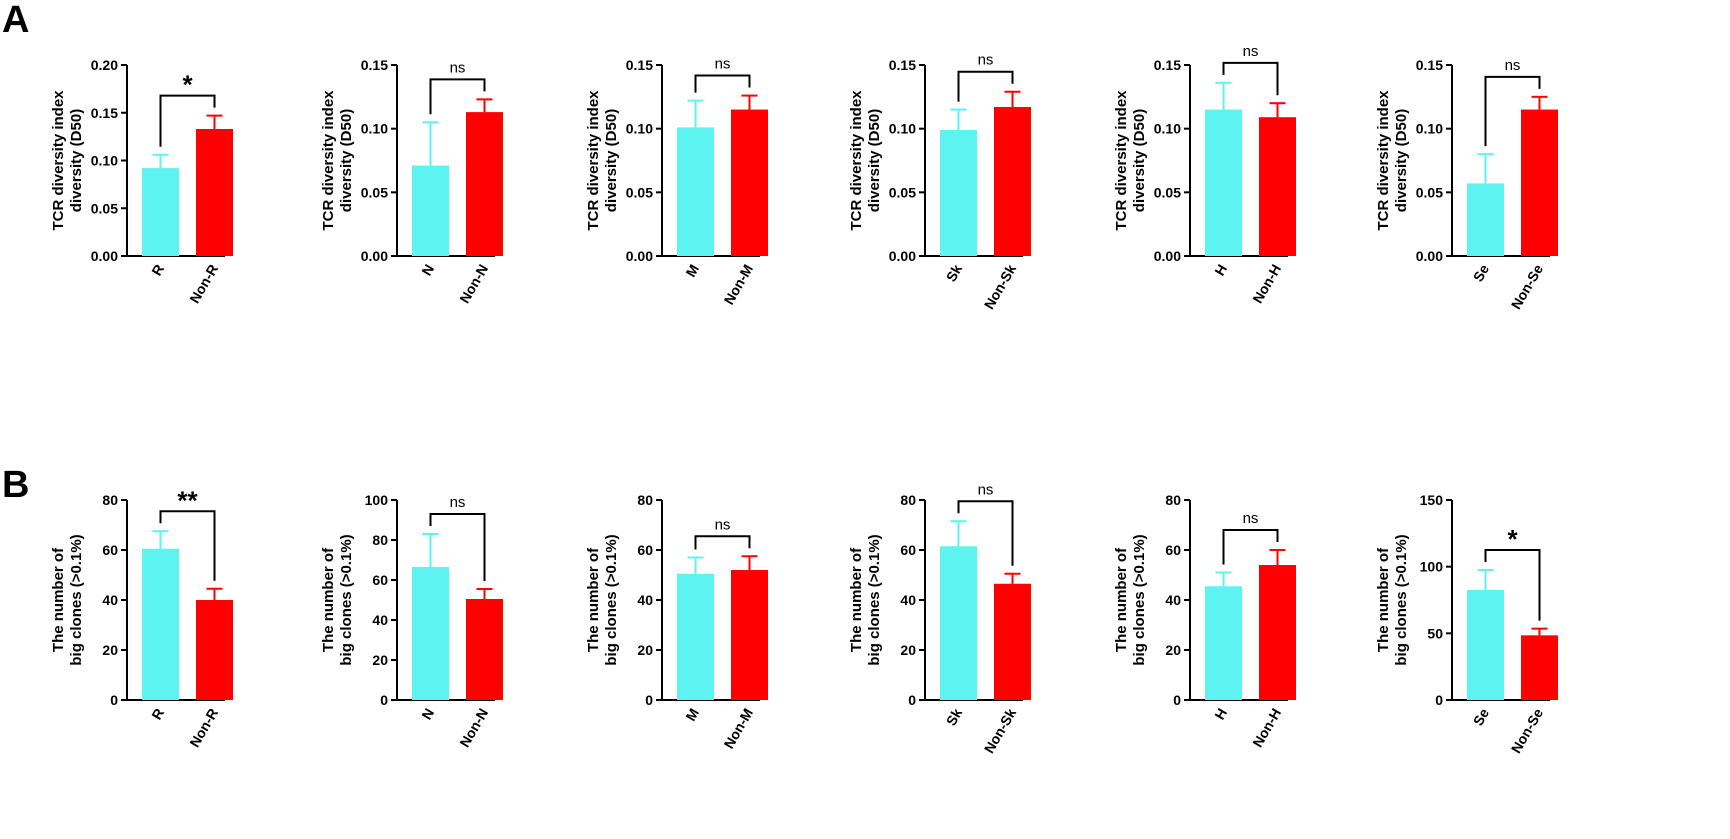 This screenshot has height=839, width=1730. What do you see at coordinates (692, 271) in the screenshot?
I see `category-label: M` at bounding box center [692, 271].